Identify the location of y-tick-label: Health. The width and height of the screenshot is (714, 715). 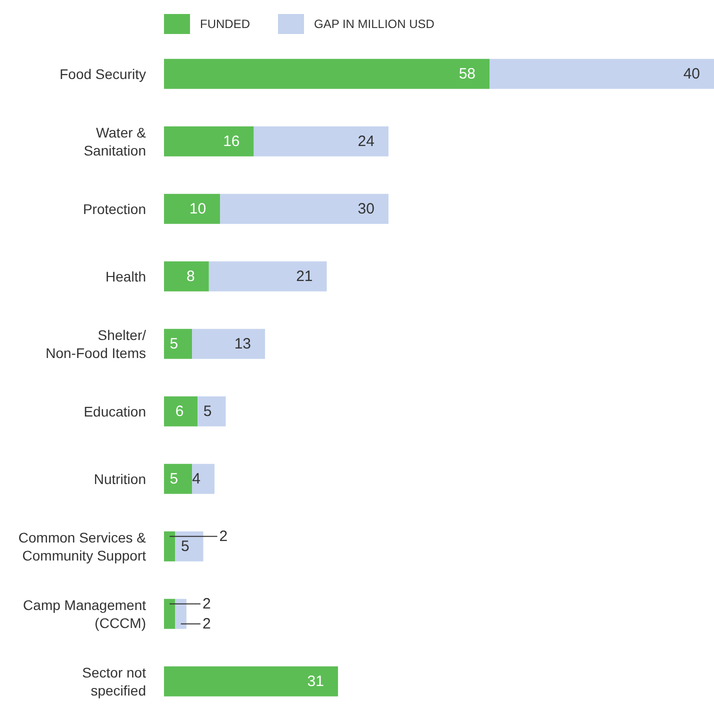
(126, 276).